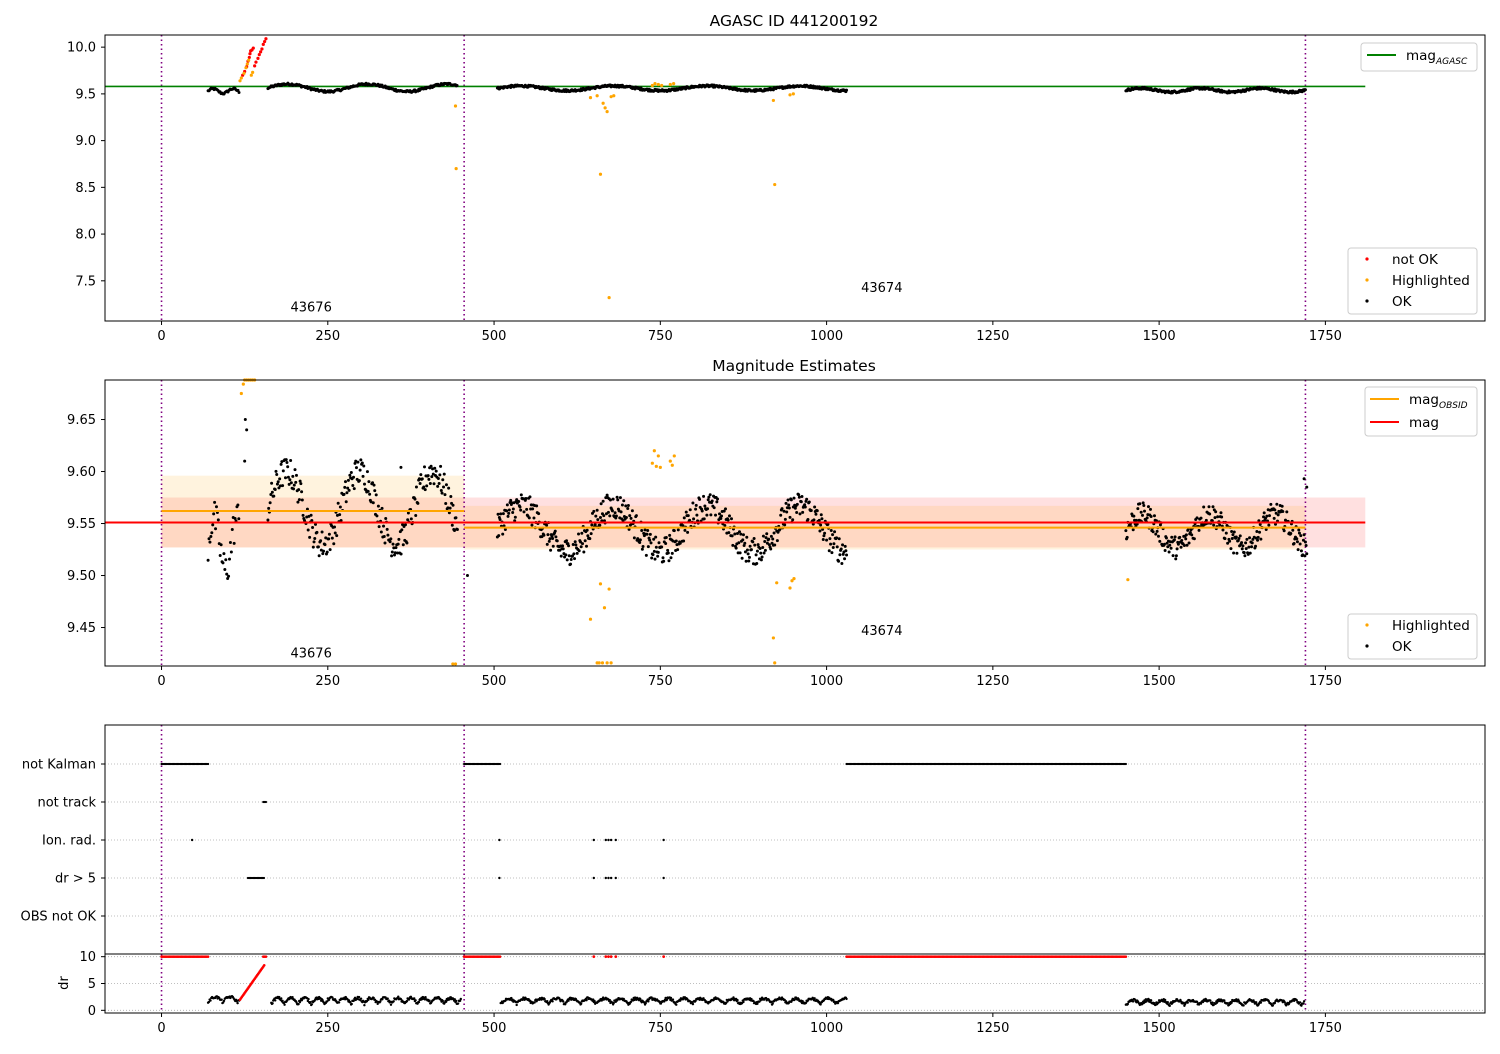 The height and width of the screenshot is (1054, 1500). Describe the element at coordinates (500, 956) in the screenshot. I see `p4-dr-saturated-point` at that location.